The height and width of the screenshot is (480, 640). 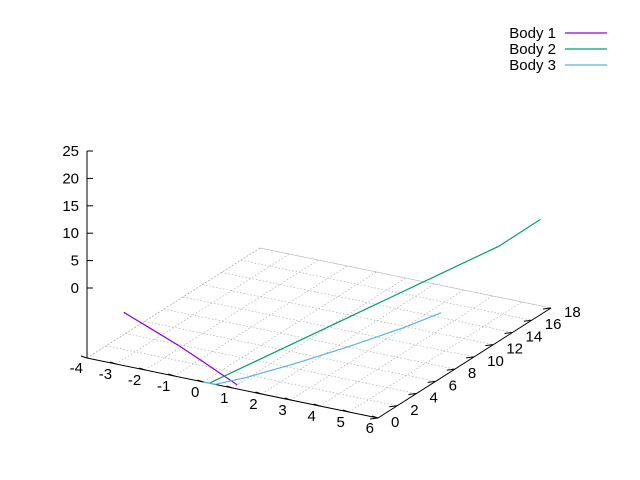 What do you see at coordinates (282, 410) in the screenshot?
I see `x-tick-label: 3` at bounding box center [282, 410].